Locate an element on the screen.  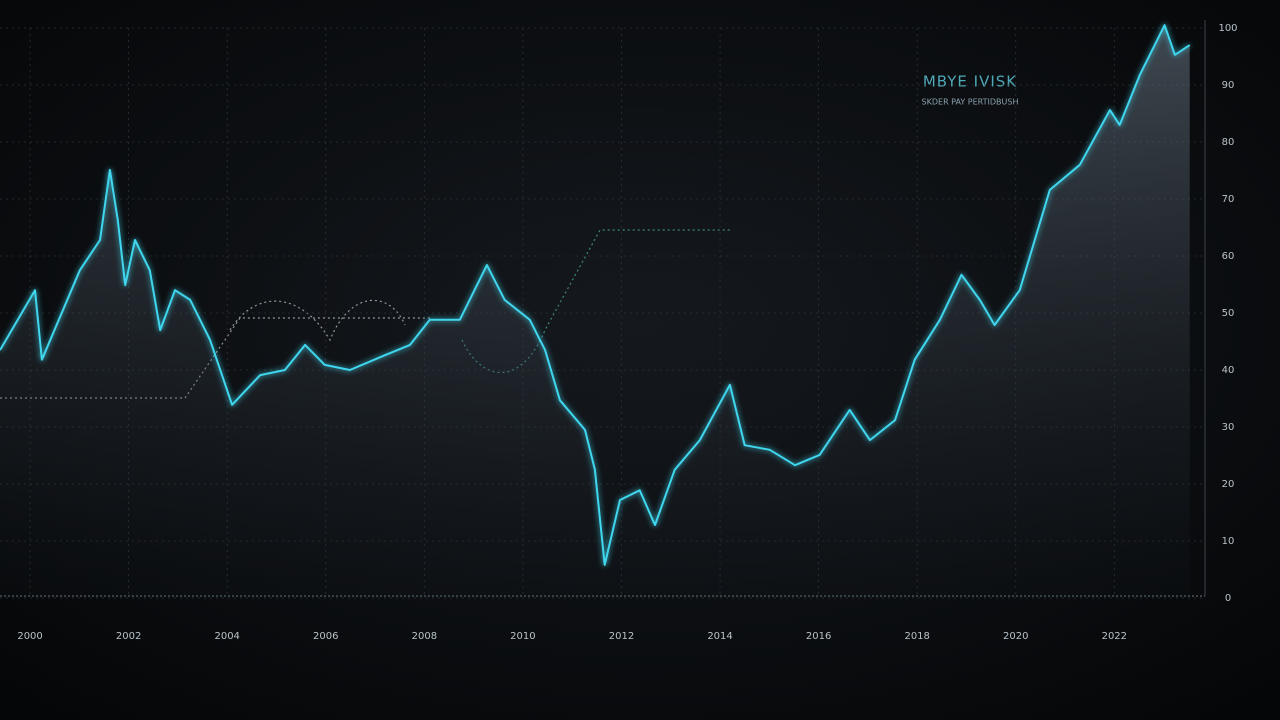
y-tick-label: 90 is located at coordinates (1228, 85).